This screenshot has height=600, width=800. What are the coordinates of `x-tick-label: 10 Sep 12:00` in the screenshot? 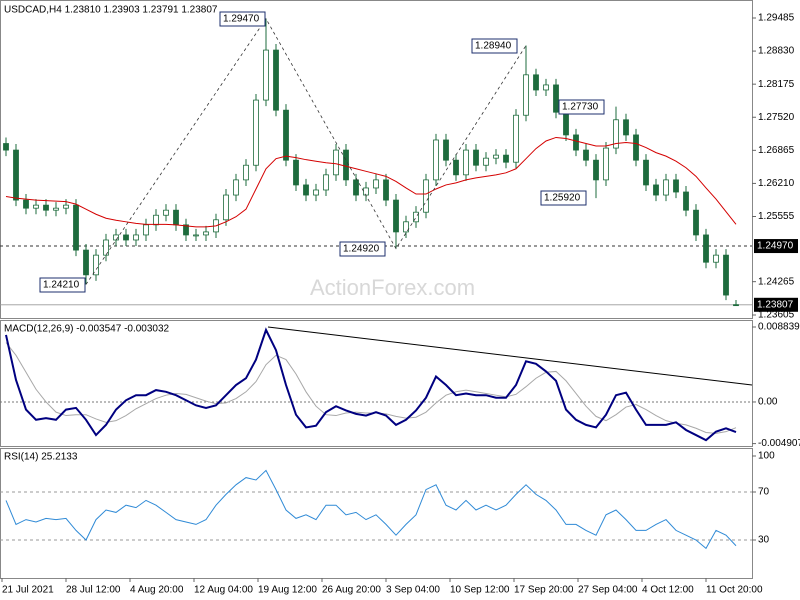 It's located at (480, 590).